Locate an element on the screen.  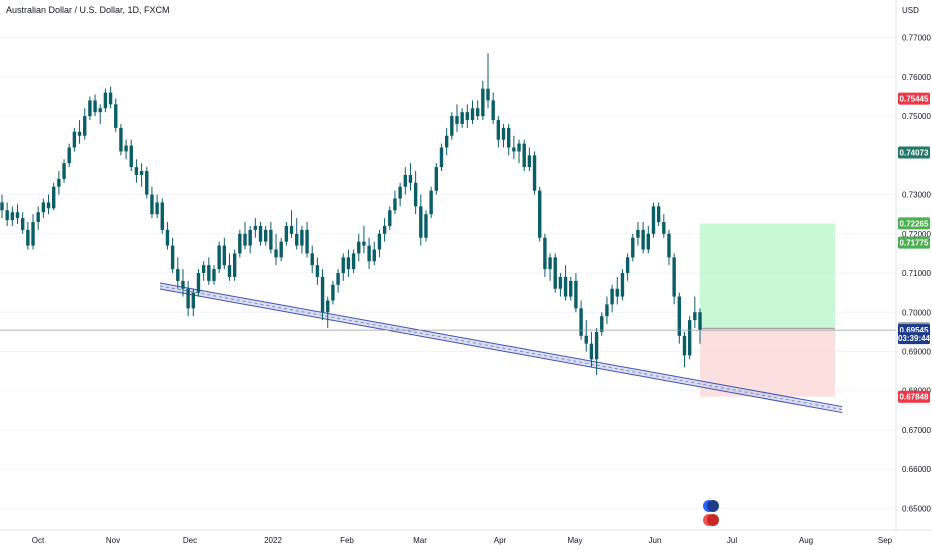
price-badge: 0.72265 is located at coordinates (914, 223).